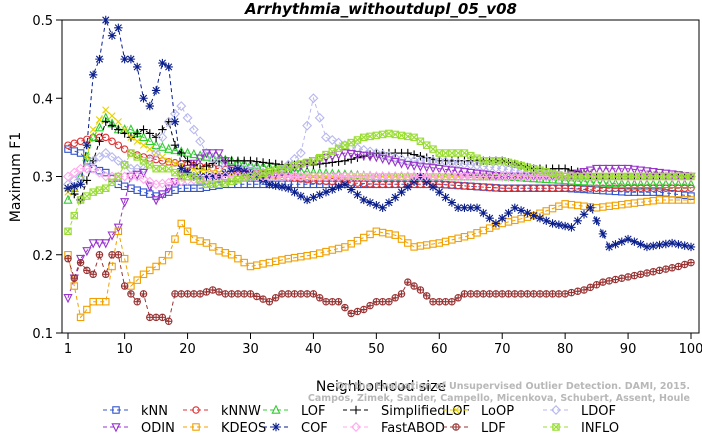 The width and height of the screenshot is (702, 434). I want to click on legend-label: KDEOS, so click(243, 427).